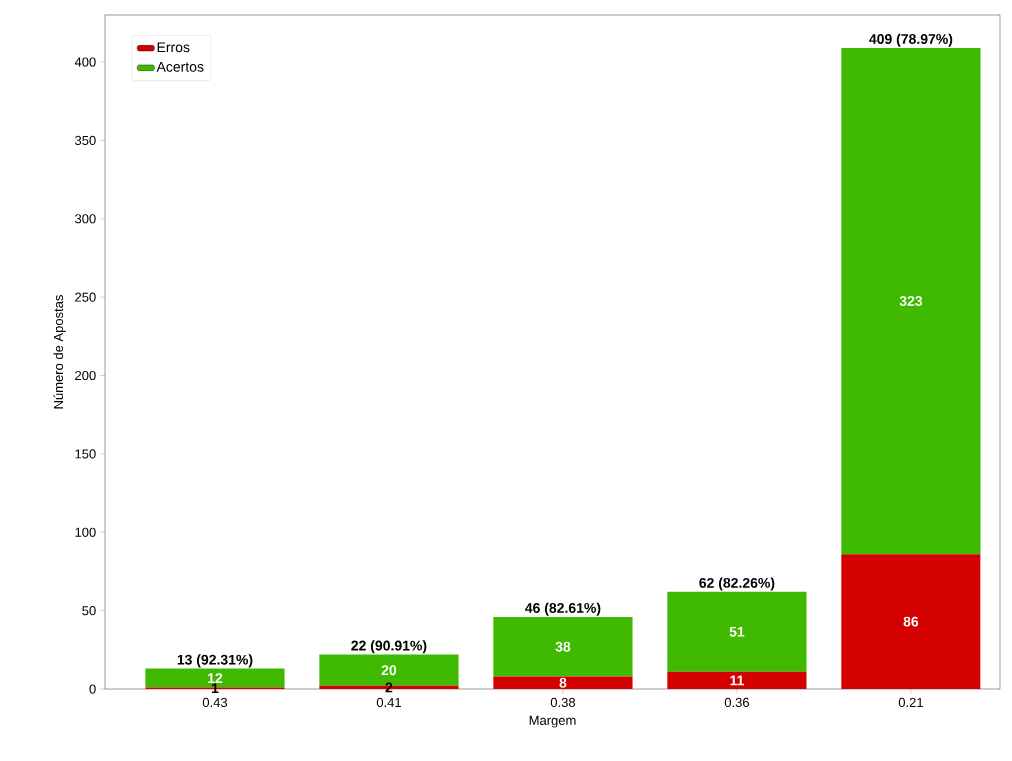 The height and width of the screenshot is (761, 1012). What do you see at coordinates (89, 611) in the screenshot?
I see `y-tick-label: 50` at bounding box center [89, 611].